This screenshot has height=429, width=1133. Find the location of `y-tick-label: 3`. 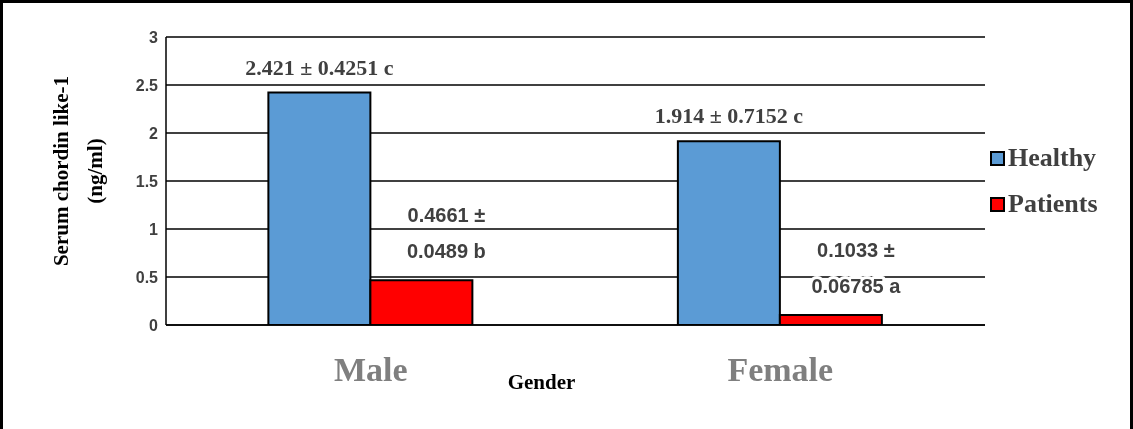

y-tick-label: 3 is located at coordinates (154, 37).